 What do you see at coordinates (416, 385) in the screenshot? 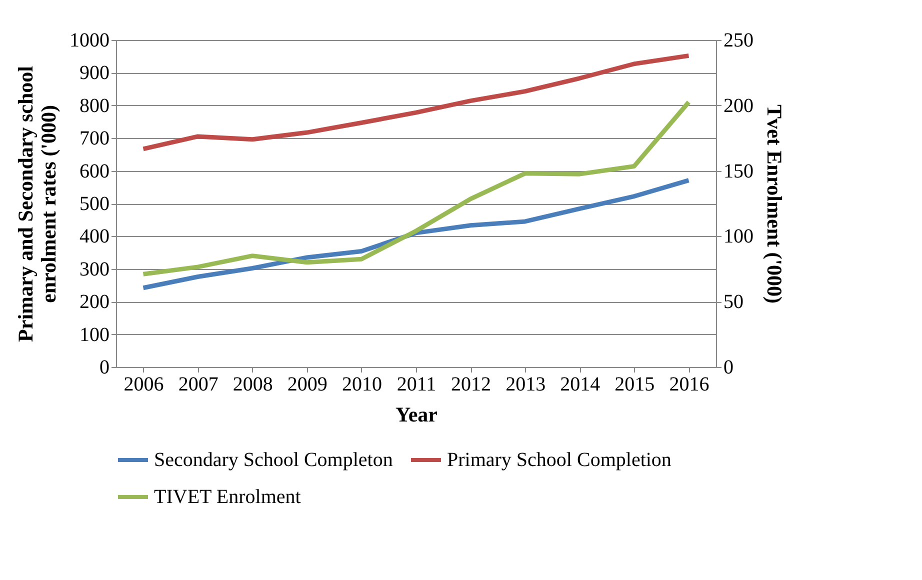
I see `x-tick-label: 2011` at bounding box center [416, 385].